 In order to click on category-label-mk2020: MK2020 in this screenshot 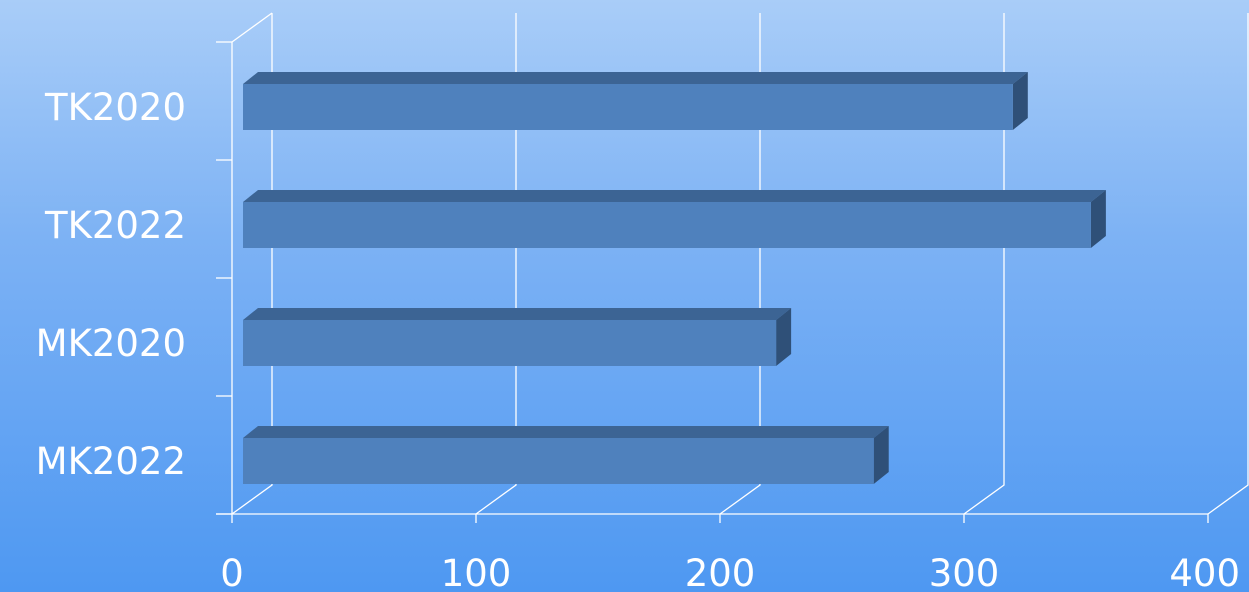, I will do `click(111, 343)`.